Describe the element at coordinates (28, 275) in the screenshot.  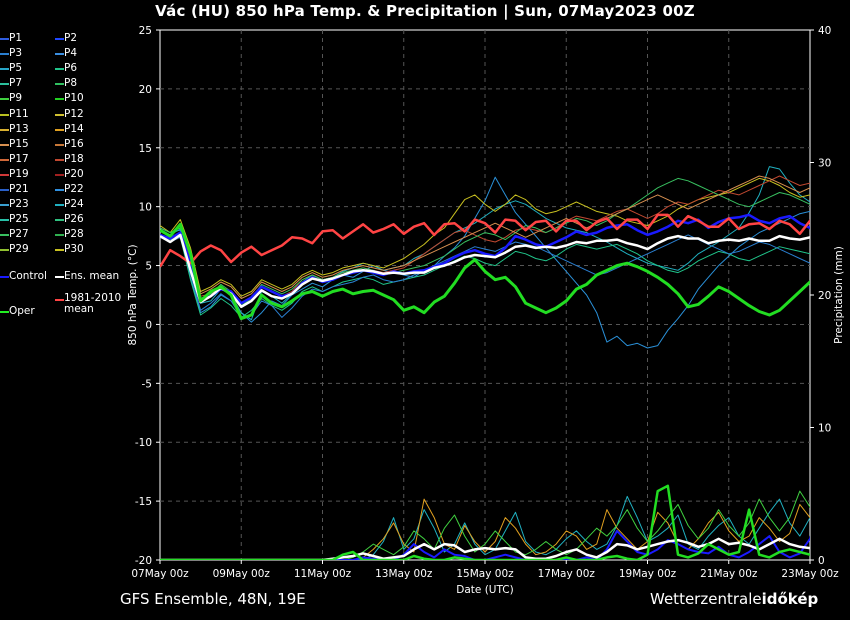
I see `legend-label: Control` at that location.